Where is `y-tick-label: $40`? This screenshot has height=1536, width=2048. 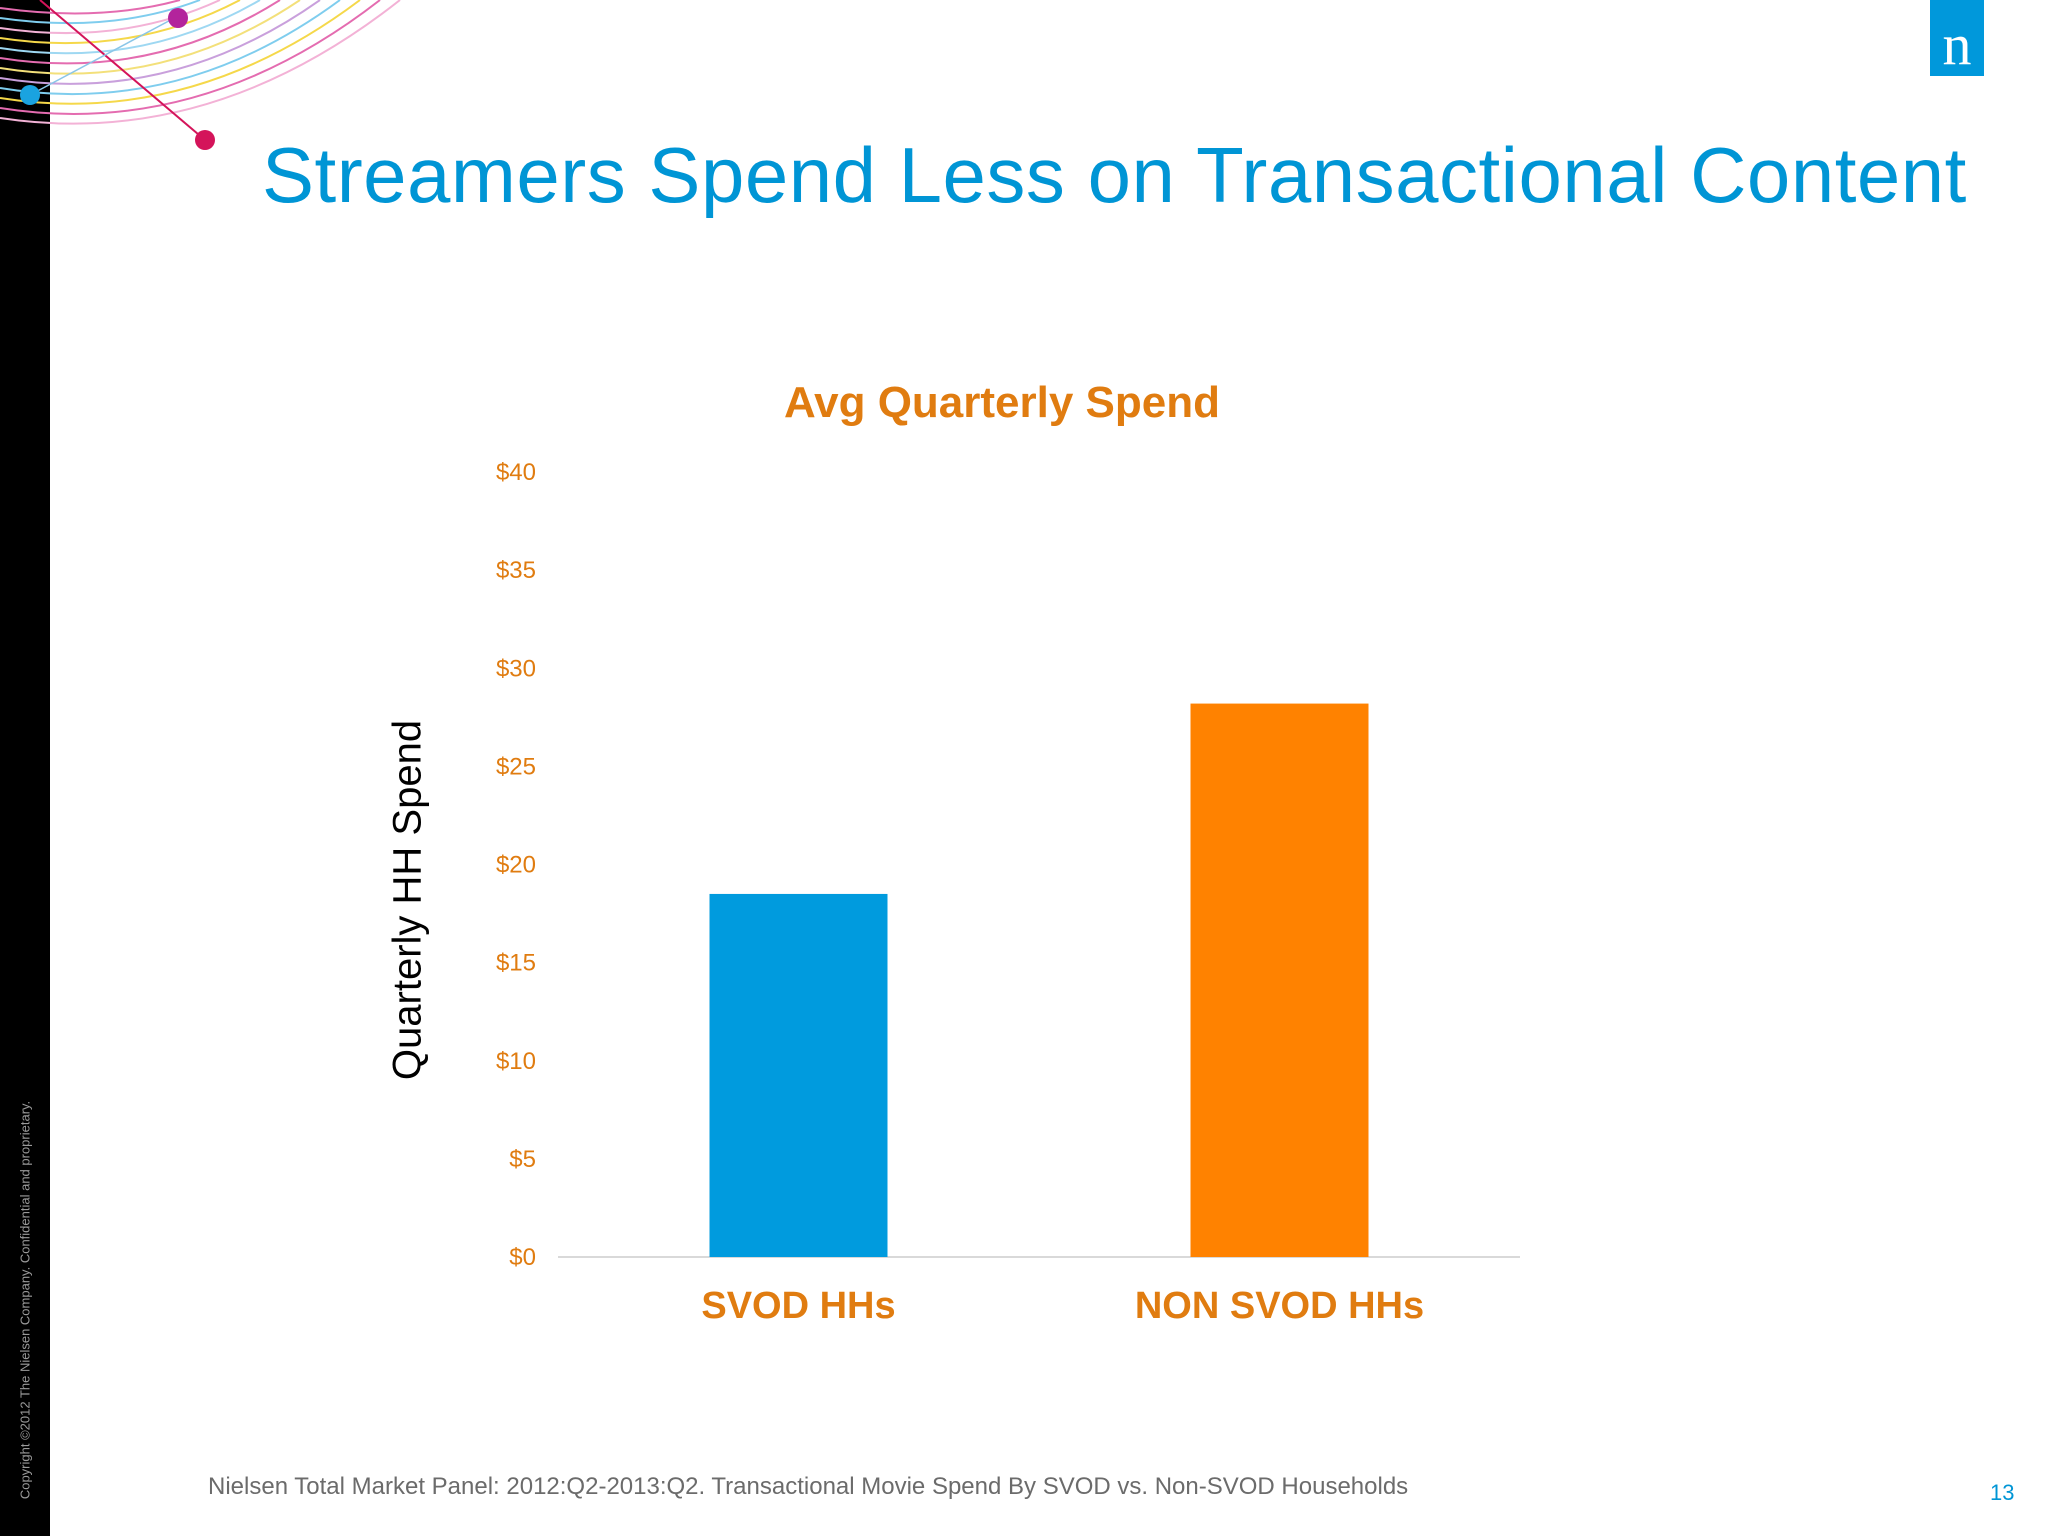
y-tick-label: $40 is located at coordinates (516, 472).